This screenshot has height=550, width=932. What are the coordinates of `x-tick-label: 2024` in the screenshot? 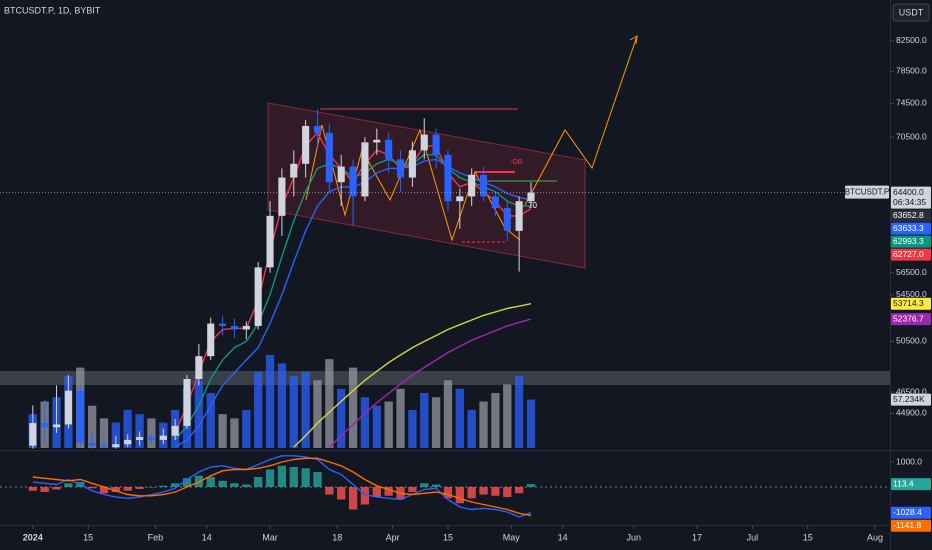 It's located at (33, 537).